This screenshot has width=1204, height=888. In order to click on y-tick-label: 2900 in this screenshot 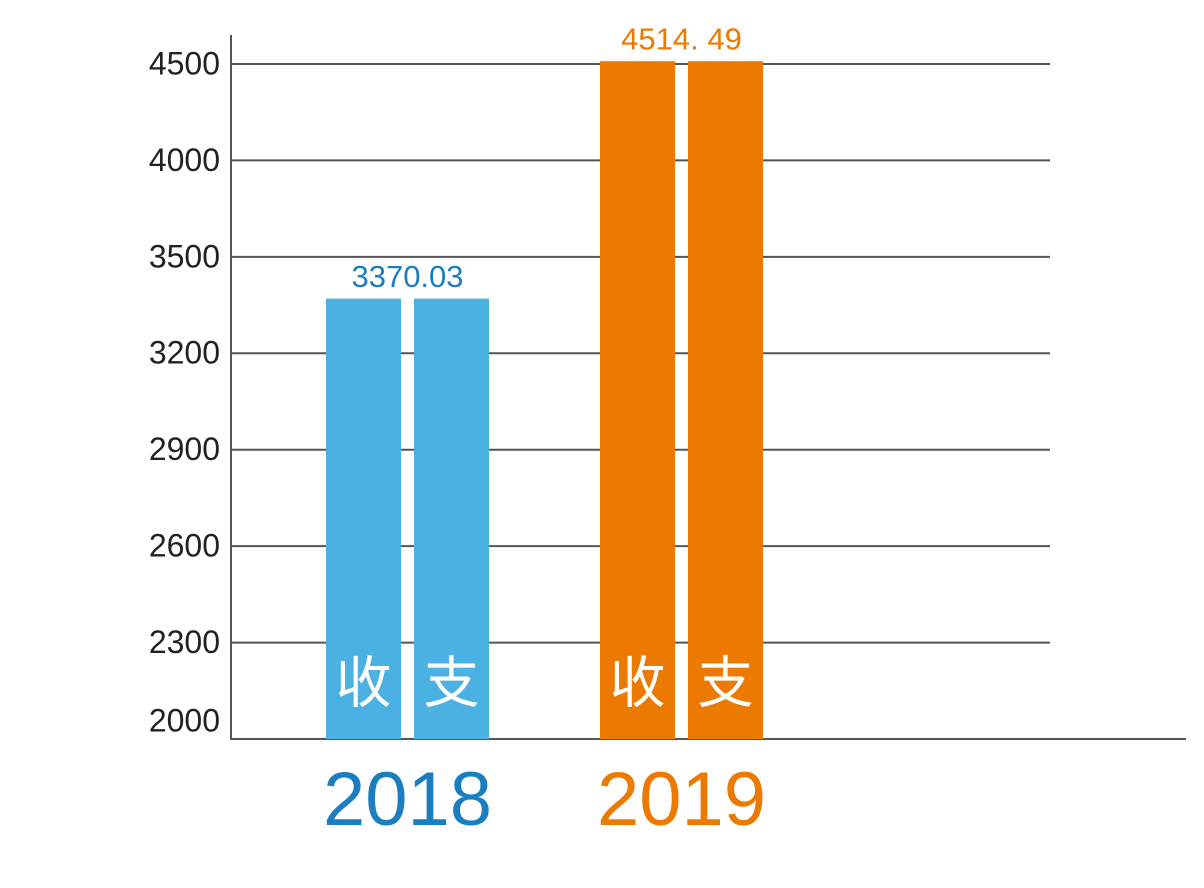, I will do `click(184, 449)`.